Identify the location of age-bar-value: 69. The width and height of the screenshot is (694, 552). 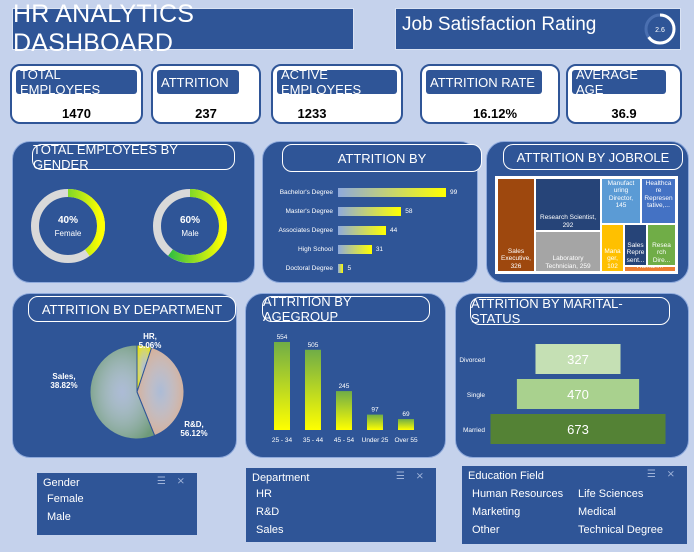
(406, 414).